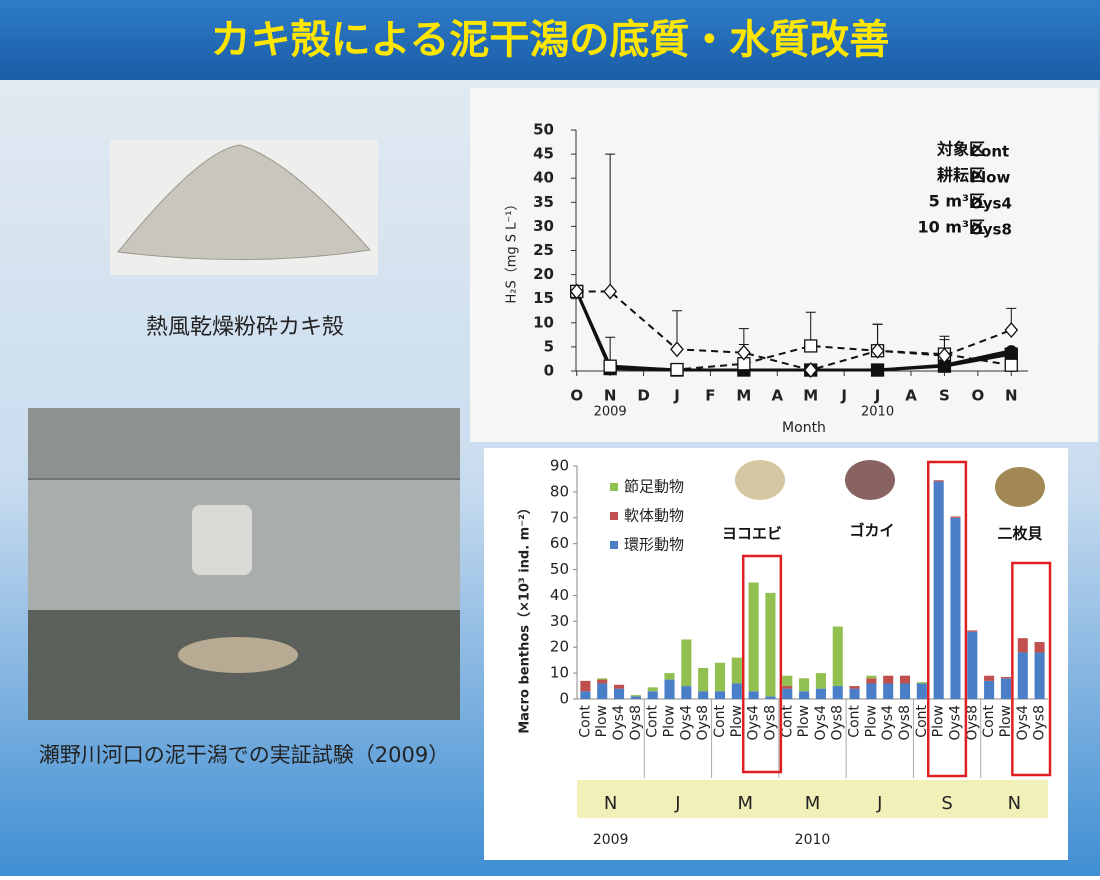 The image size is (1100, 880). I want to click on group-label: N, so click(610, 803).